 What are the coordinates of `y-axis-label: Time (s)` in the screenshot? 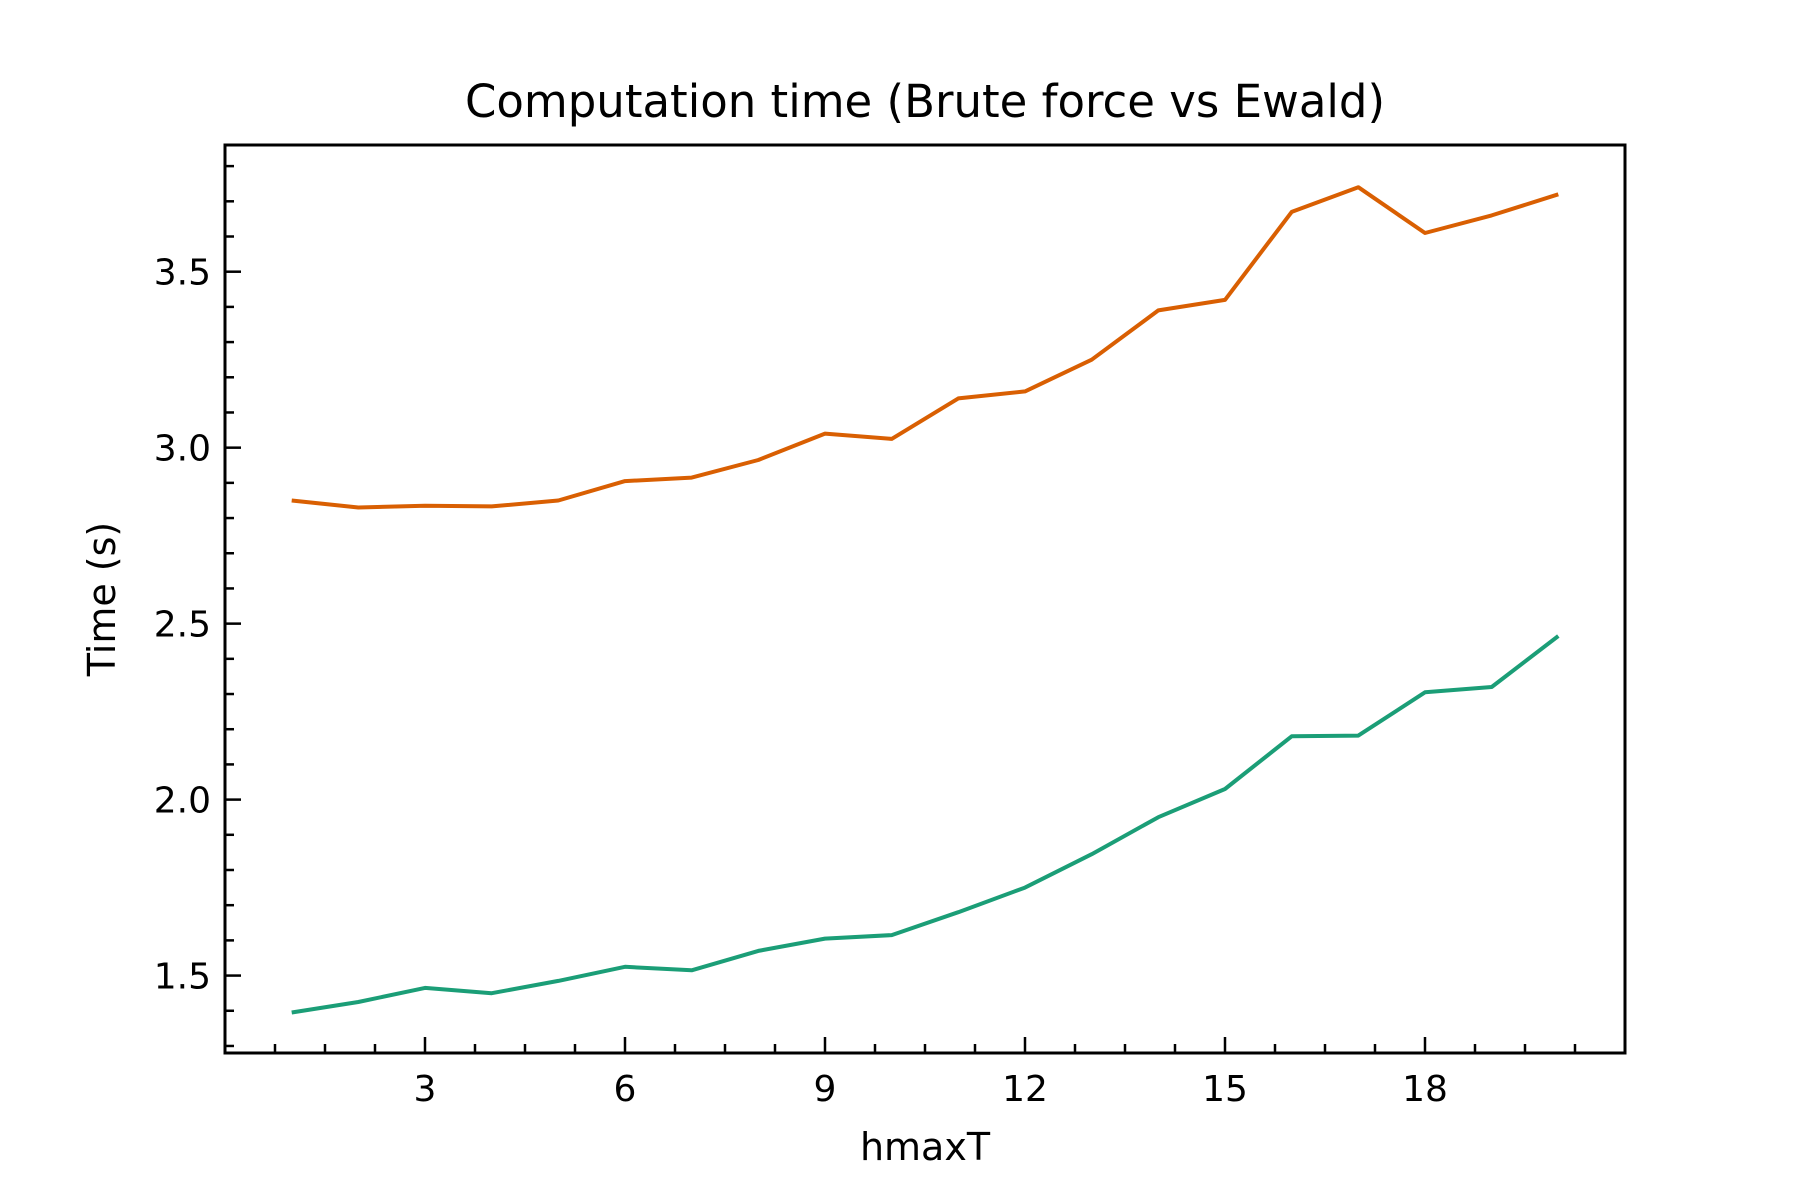 It's located at (102, 600).